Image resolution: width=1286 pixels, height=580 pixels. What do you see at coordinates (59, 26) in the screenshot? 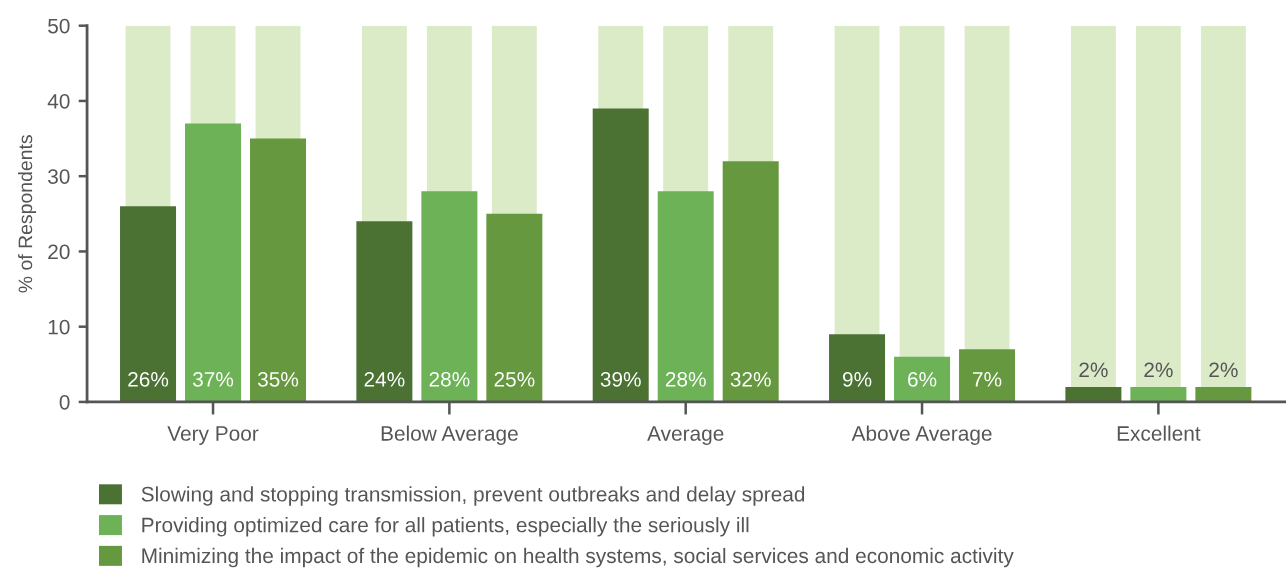
I see `y-tick-label: 50` at bounding box center [59, 26].